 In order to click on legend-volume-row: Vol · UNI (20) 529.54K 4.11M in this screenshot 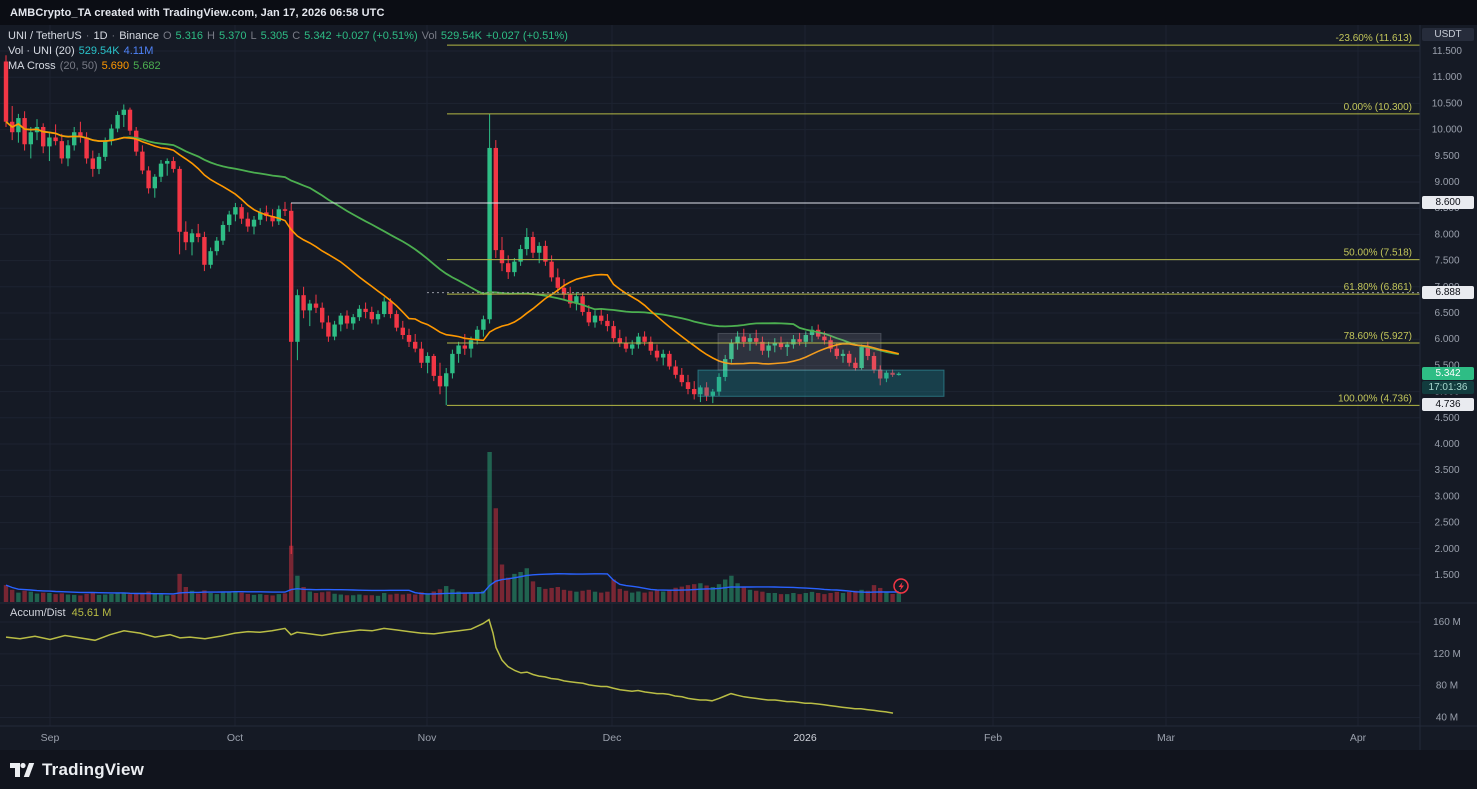, I will do `click(288, 51)`.